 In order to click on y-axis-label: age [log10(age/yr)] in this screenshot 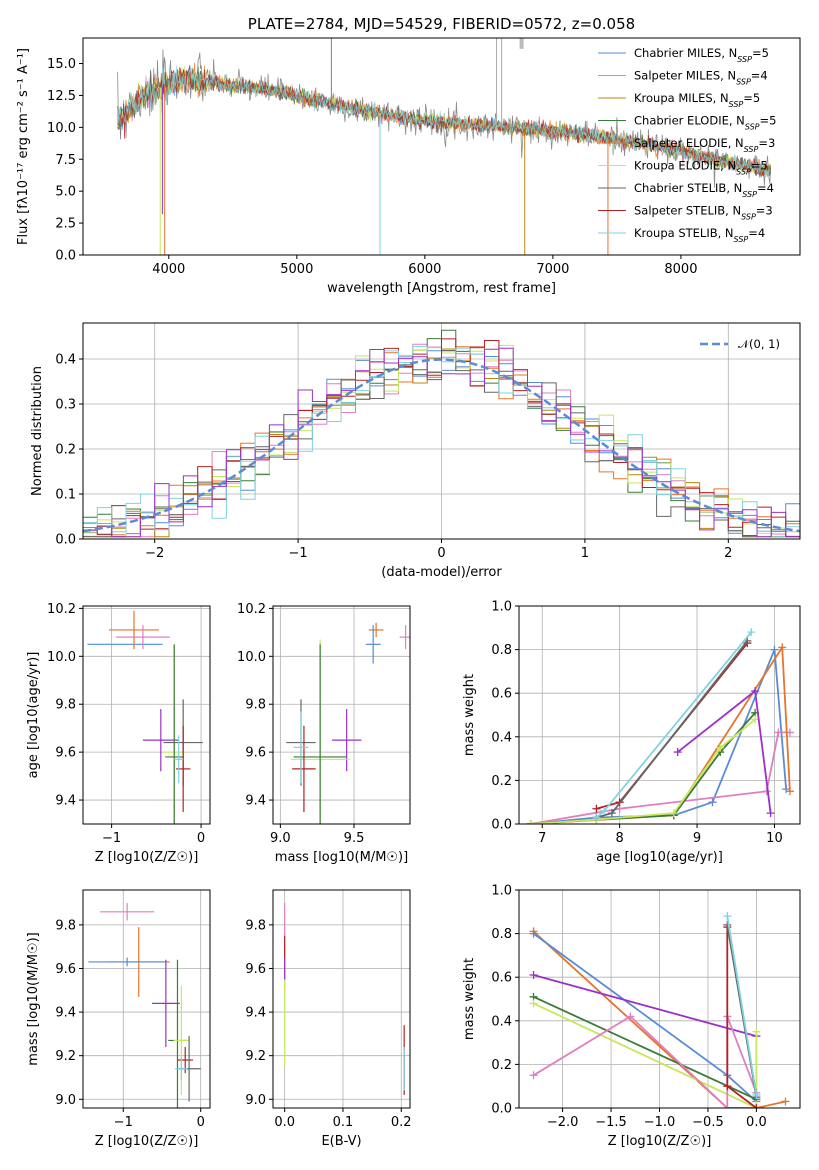, I will do `click(33, 715)`.